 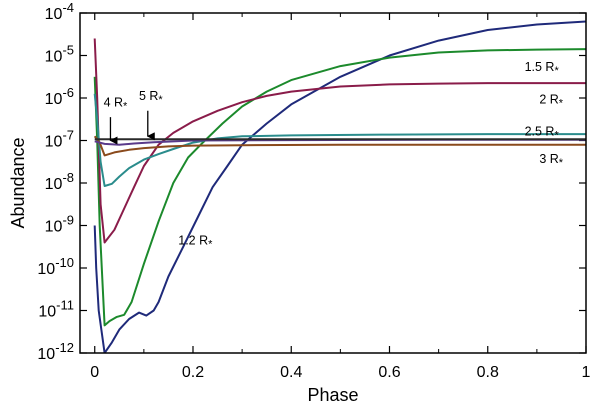 What do you see at coordinates (291, 372) in the screenshot?
I see `x-tick-label: 0.4` at bounding box center [291, 372].